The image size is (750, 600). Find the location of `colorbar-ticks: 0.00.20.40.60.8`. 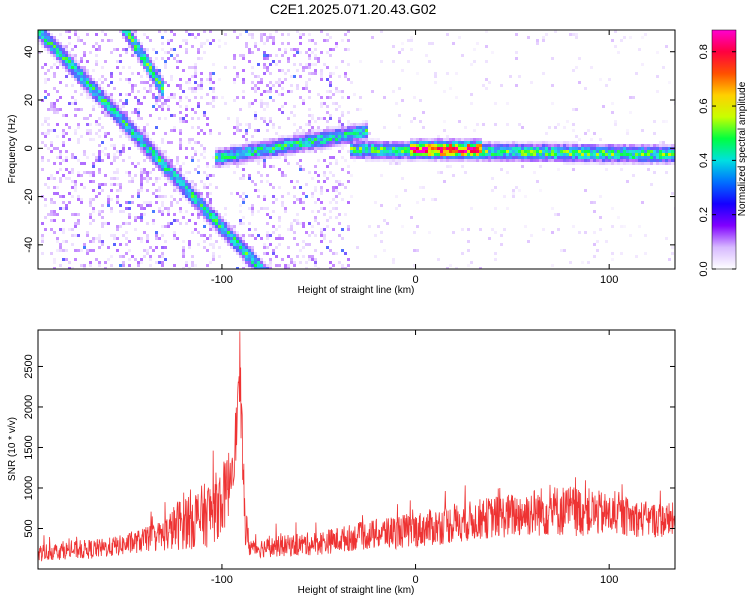

colorbar-ticks: 0.00.20.40.60.8 is located at coordinates (717, 160).